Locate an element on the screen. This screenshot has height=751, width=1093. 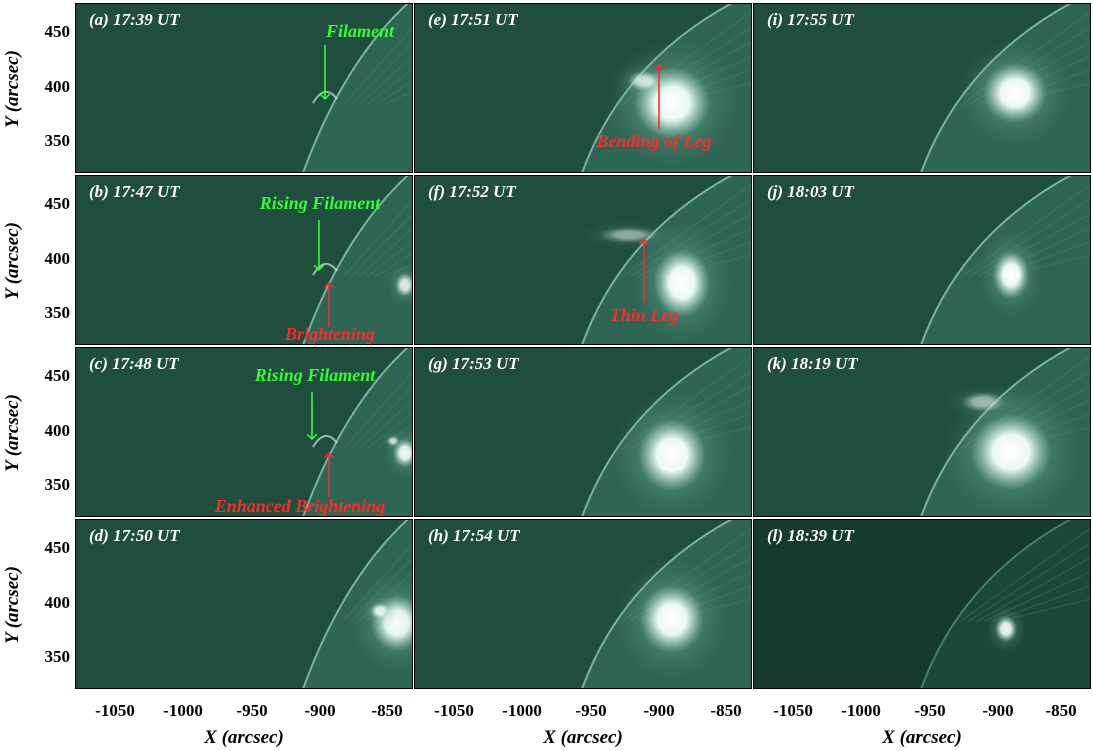
y-tick-r3-400: 400 is located at coordinates (57, 430).